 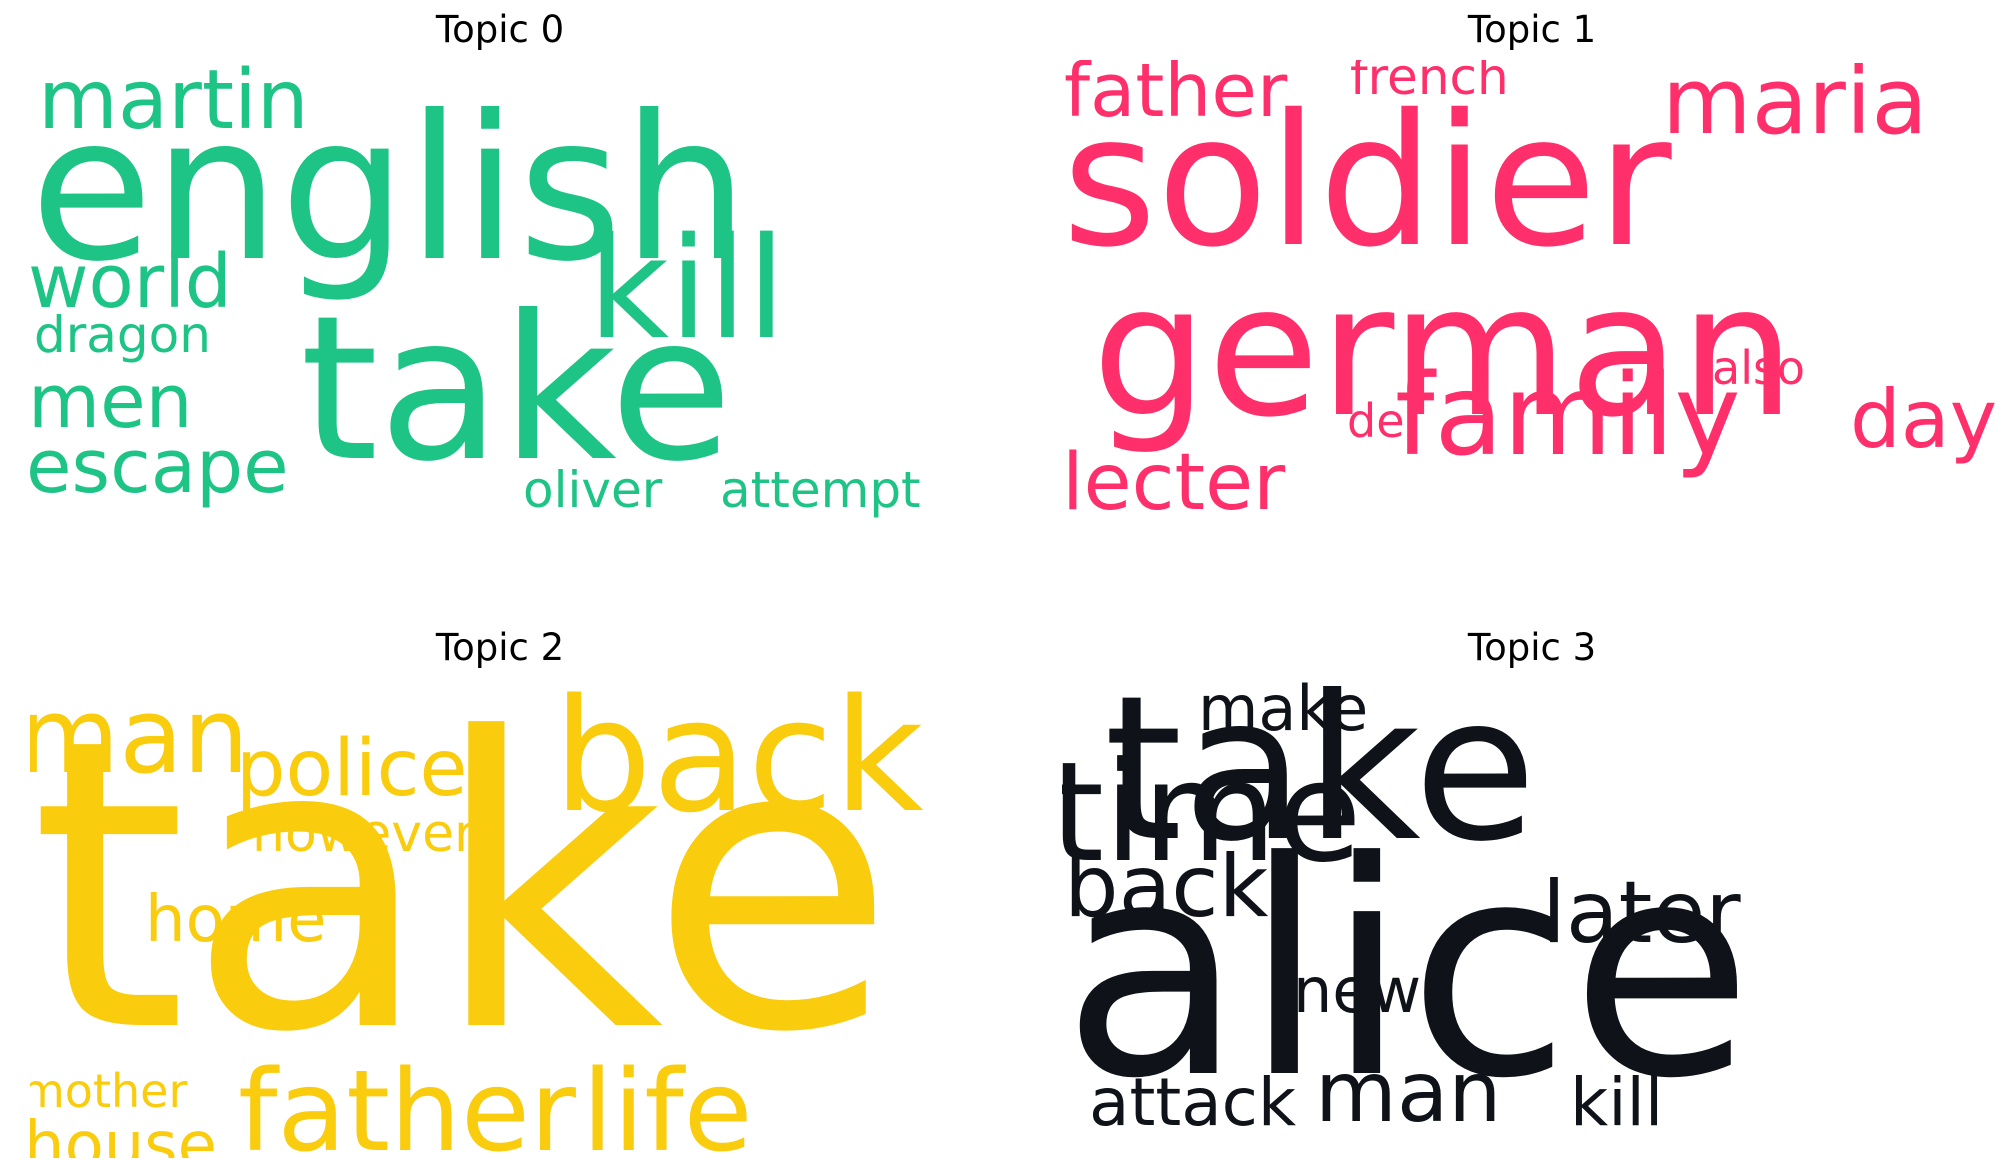 What do you see at coordinates (687, 289) in the screenshot?
I see `word-0-2: kill` at bounding box center [687, 289].